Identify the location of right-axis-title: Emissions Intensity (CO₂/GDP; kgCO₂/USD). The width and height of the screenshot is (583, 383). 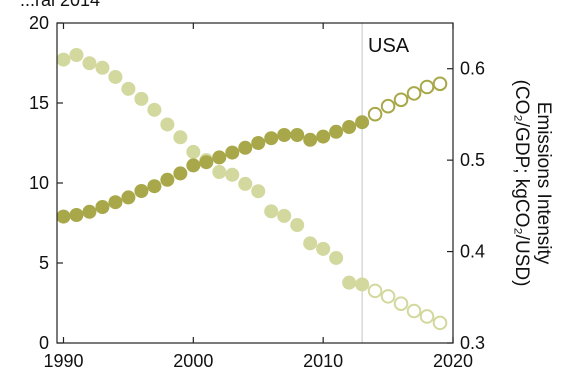
(532, 183).